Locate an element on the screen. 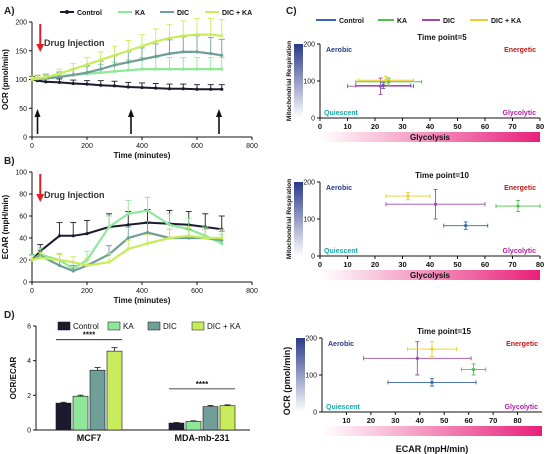 This screenshot has width=550, height=454. tp10-glycolysis-label: Glycolysis is located at coordinates (430, 275).